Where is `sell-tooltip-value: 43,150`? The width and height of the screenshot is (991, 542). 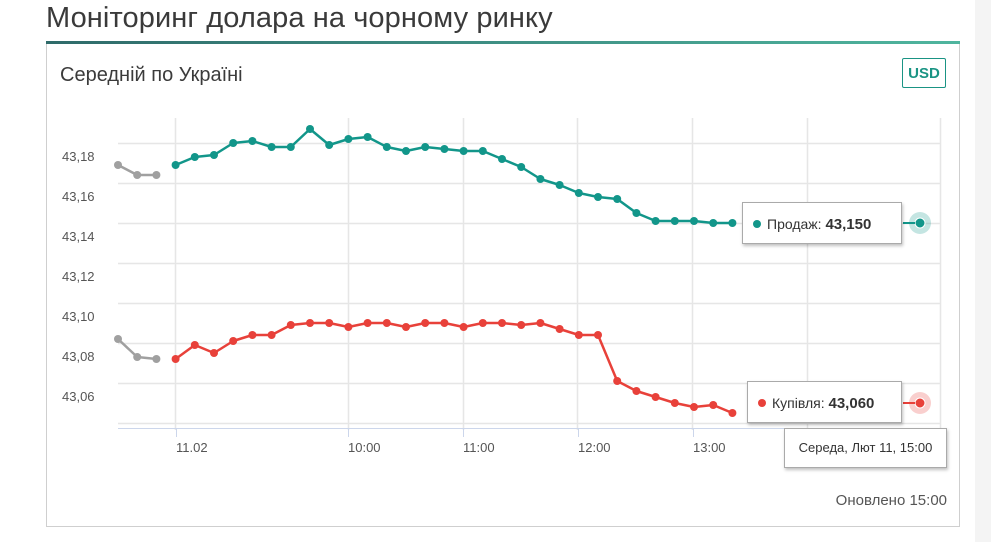
sell-tooltip-value: 43,150 is located at coordinates (848, 224).